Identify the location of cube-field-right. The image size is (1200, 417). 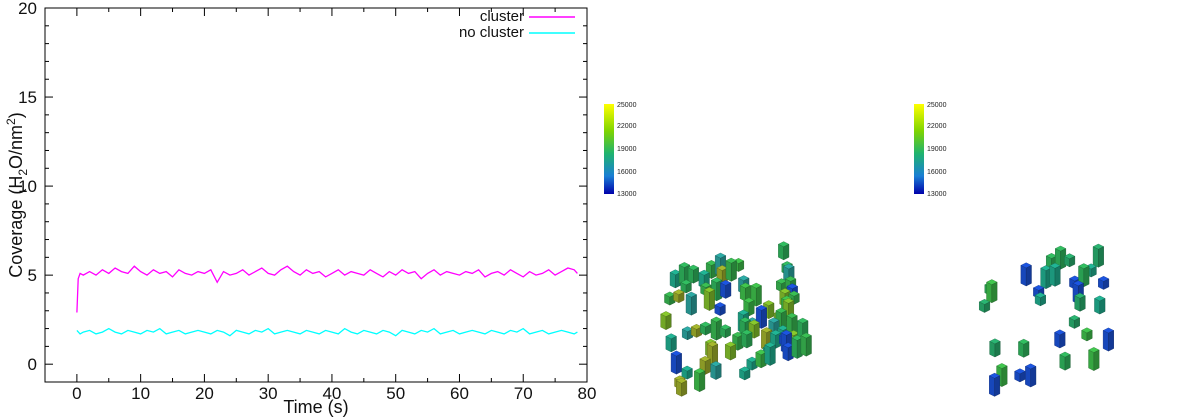
(1046, 320).